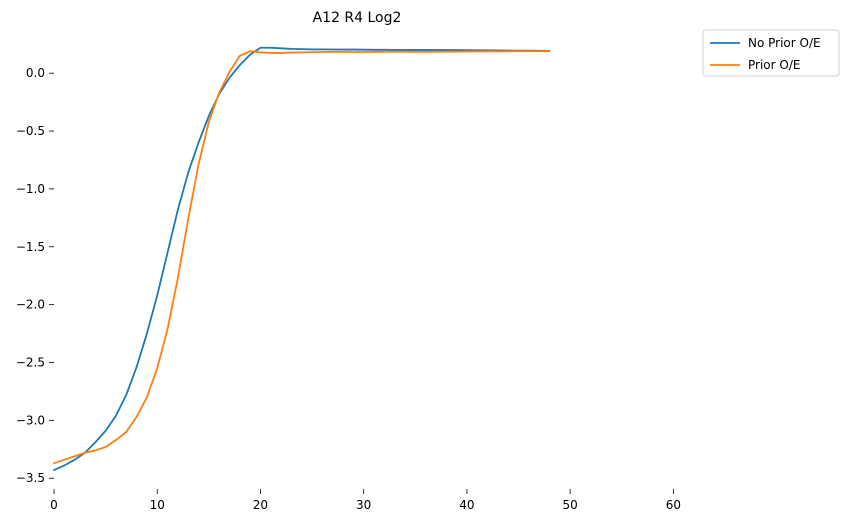  What do you see at coordinates (363, 505) in the screenshot?
I see `x-tick-label: 30` at bounding box center [363, 505].